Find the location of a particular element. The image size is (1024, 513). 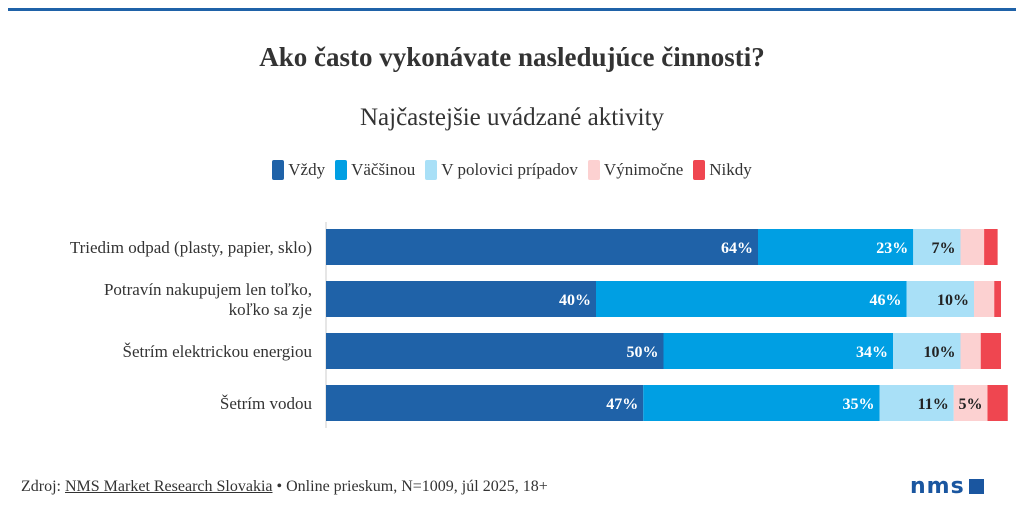

legend-swatch-vacsinou is located at coordinates (341, 170).